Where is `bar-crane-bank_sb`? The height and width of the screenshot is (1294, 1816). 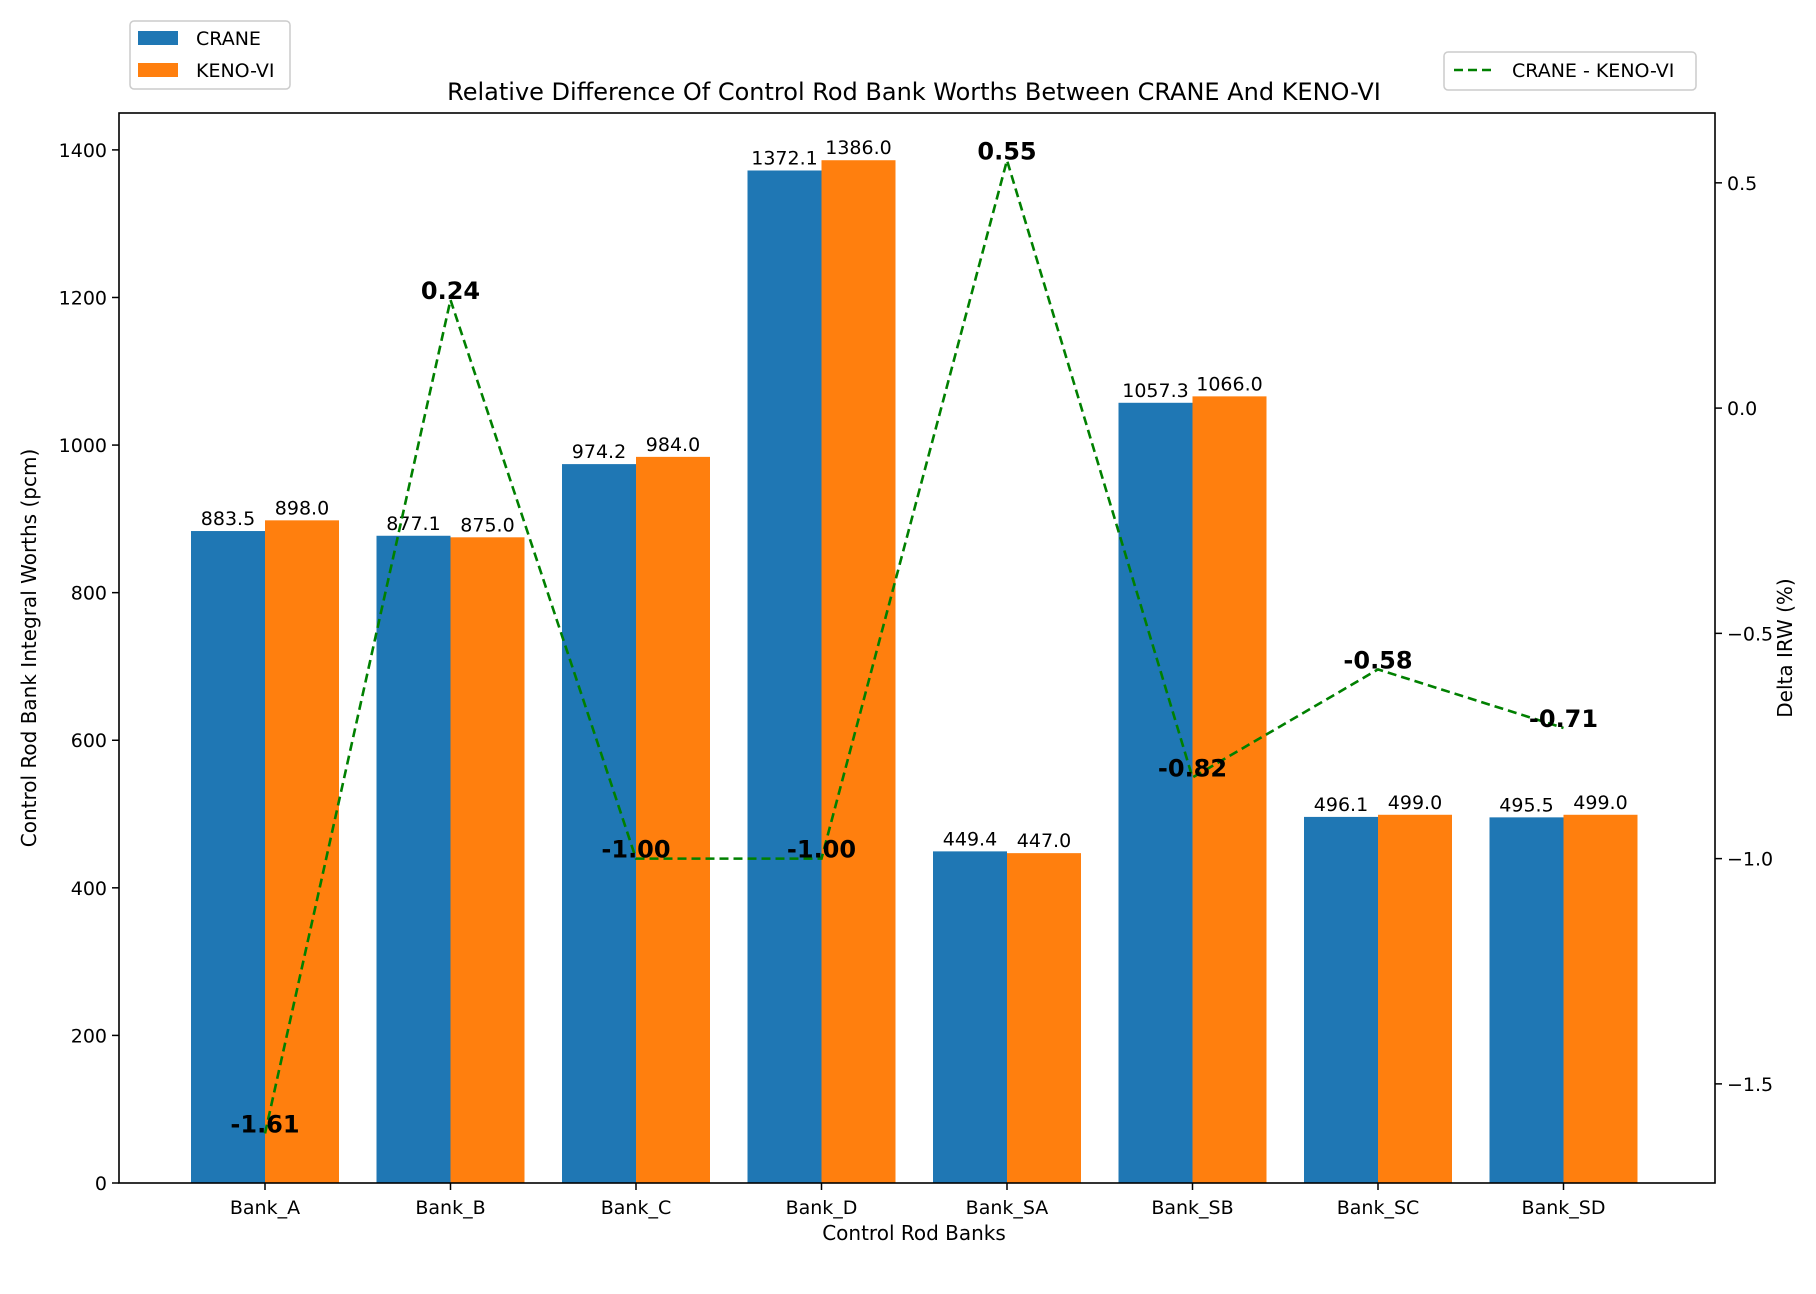 bar-crane-bank_sb is located at coordinates (1155, 792).